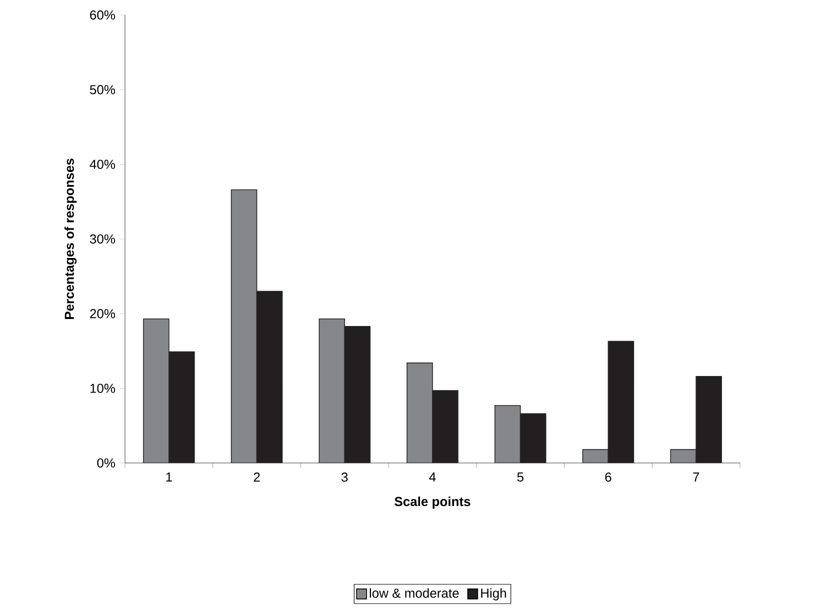  I want to click on legend-label: low & moderate, so click(414, 593).